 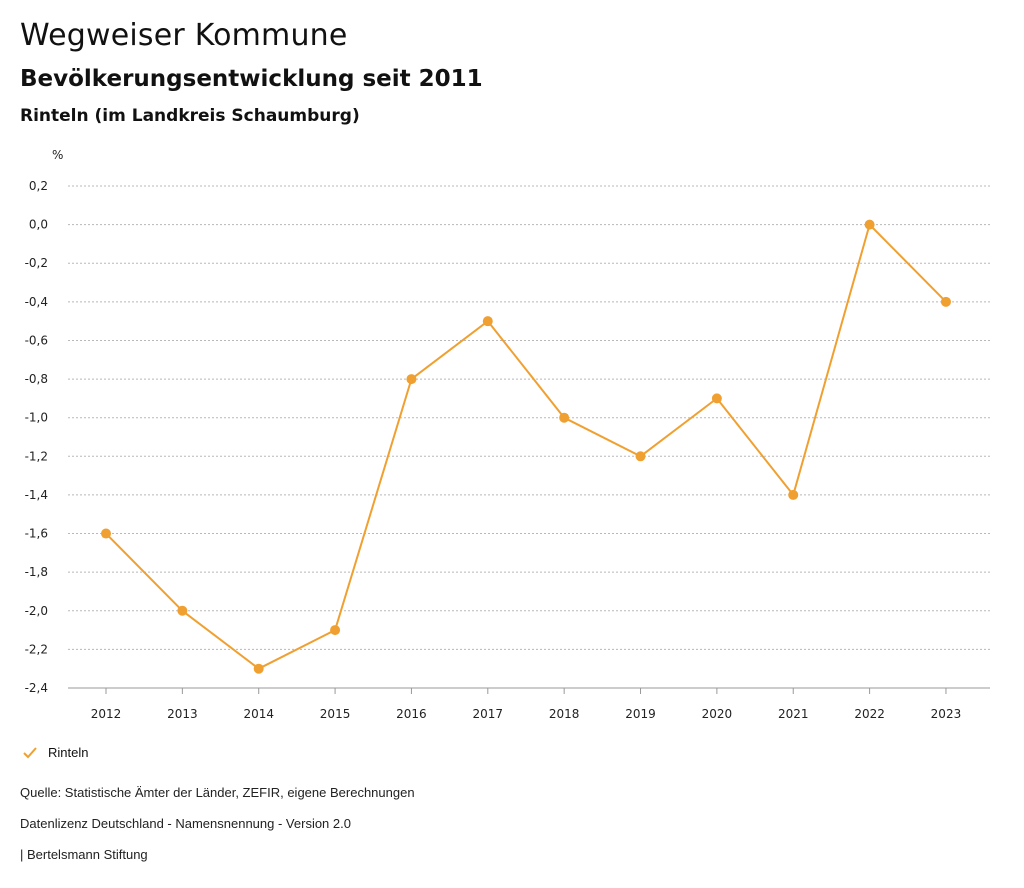 What do you see at coordinates (36, 302) in the screenshot?
I see `y-tick-label: -0,4` at bounding box center [36, 302].